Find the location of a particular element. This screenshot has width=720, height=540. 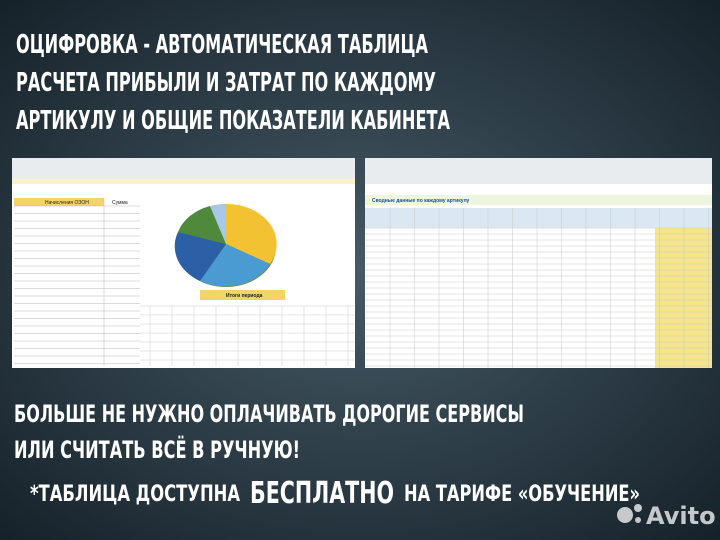

headline-line: РАСЧЕТА ПРИБЫЛИ И ЗАТРАТ ПО КАЖДОМУ is located at coordinates (226, 83).